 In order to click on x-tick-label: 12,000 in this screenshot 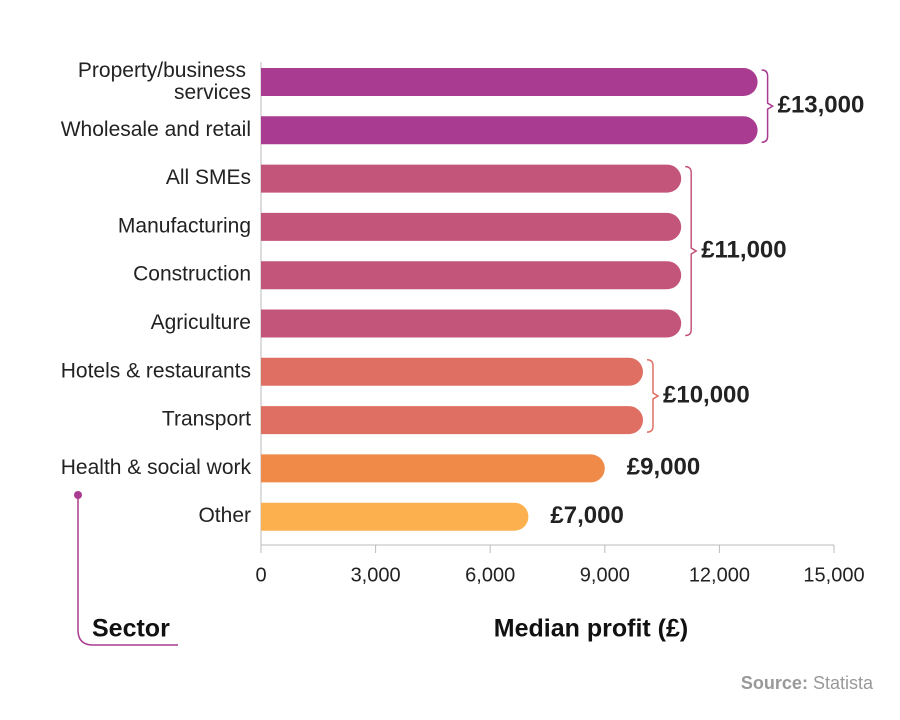, I will do `click(719, 575)`.